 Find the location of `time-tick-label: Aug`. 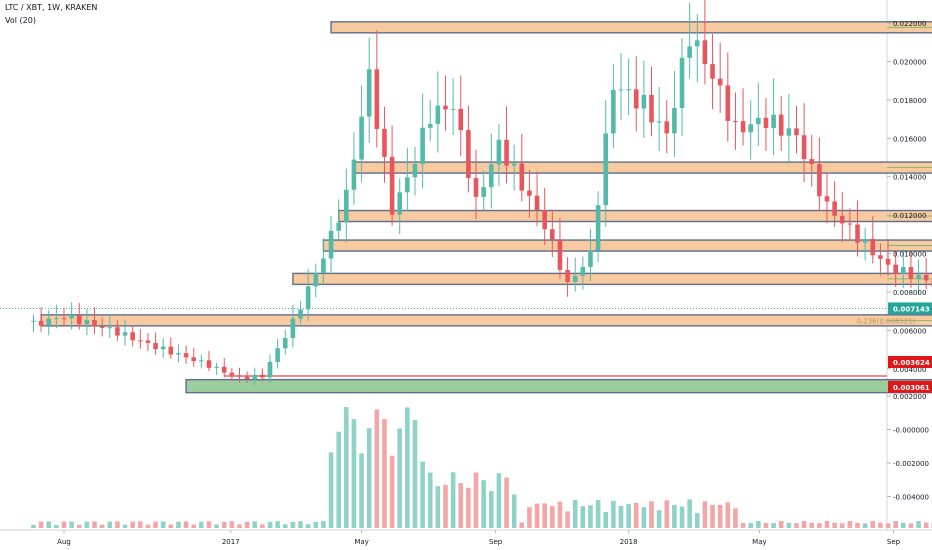

time-tick-label: Aug is located at coordinates (64, 542).